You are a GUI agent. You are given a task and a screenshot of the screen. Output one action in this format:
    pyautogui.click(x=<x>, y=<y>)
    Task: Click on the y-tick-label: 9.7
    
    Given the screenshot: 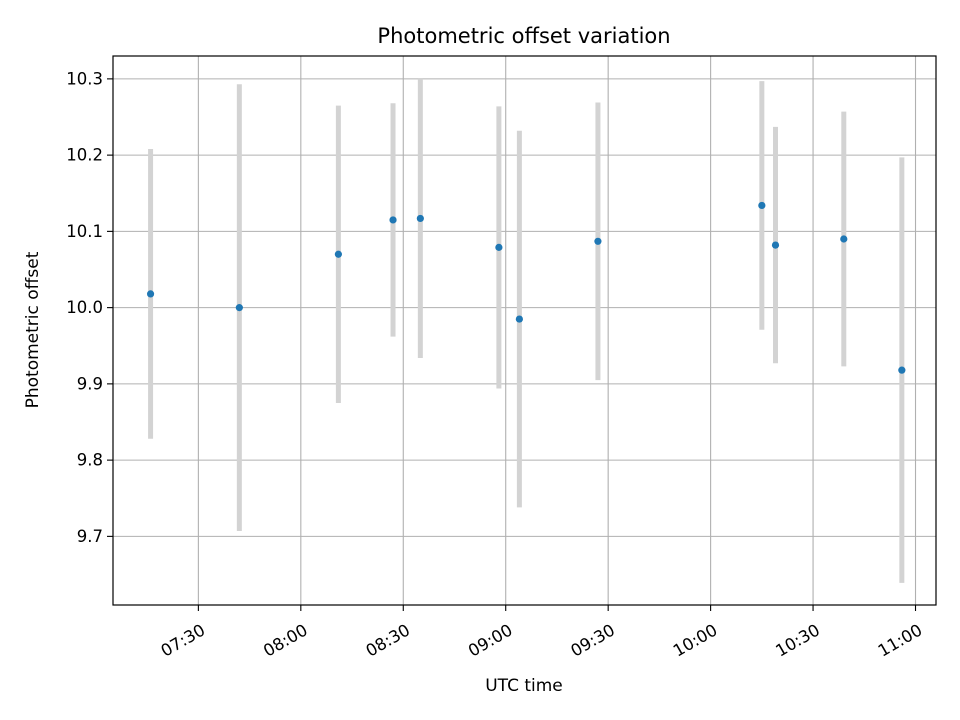 What is the action you would take?
    pyautogui.click(x=90, y=536)
    